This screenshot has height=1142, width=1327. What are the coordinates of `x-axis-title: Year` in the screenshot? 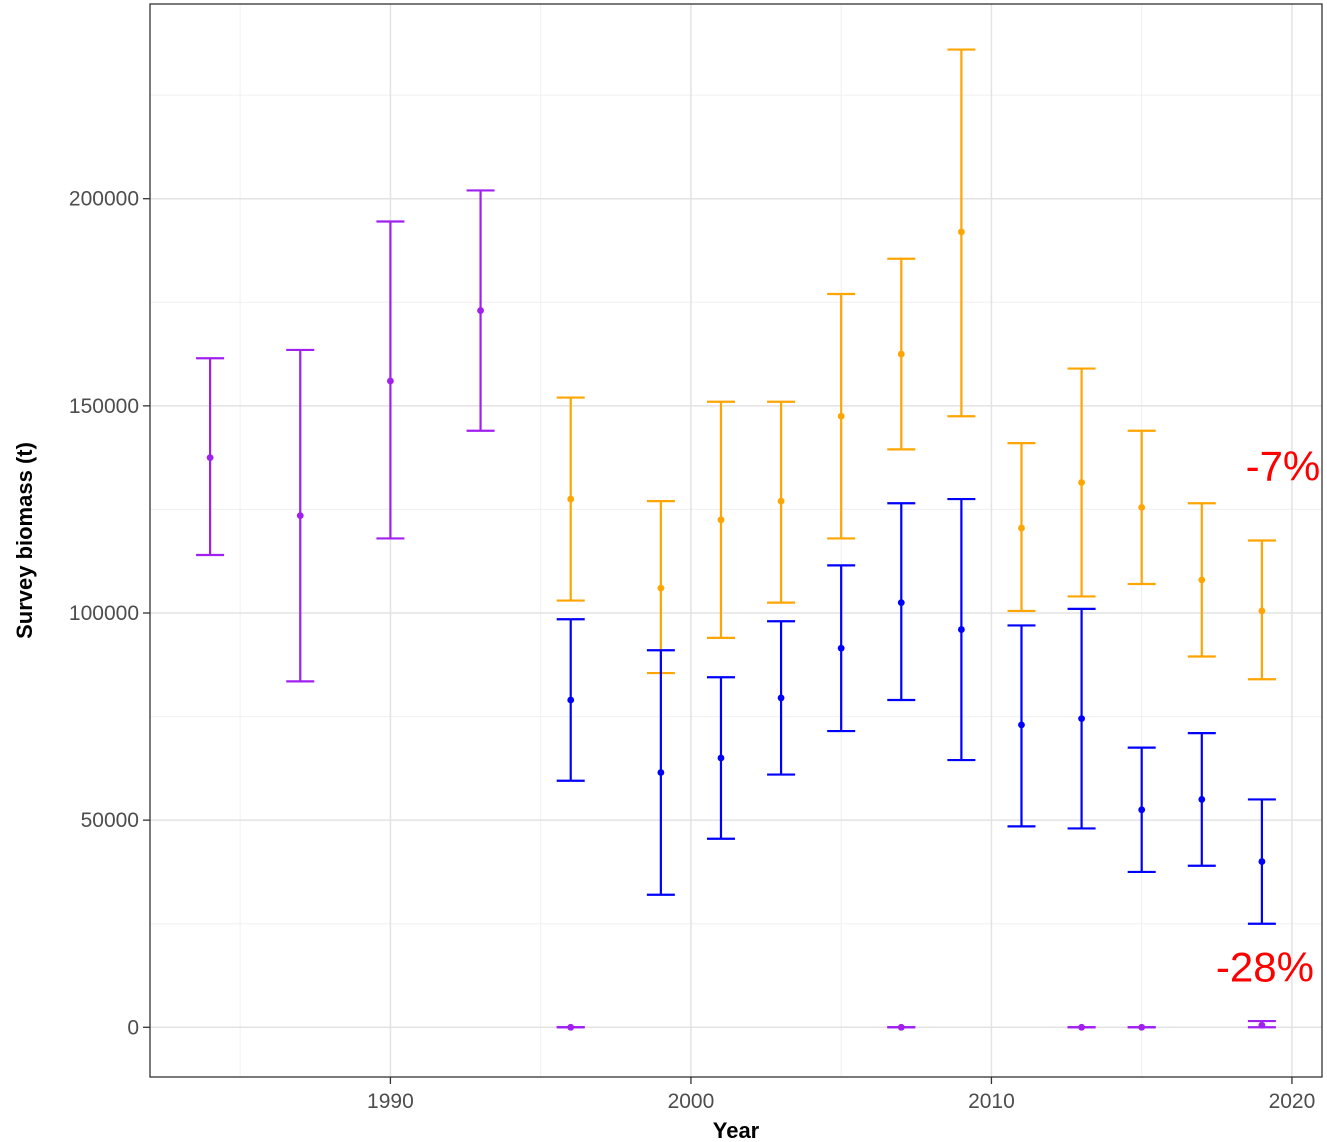 It's located at (736, 1130).